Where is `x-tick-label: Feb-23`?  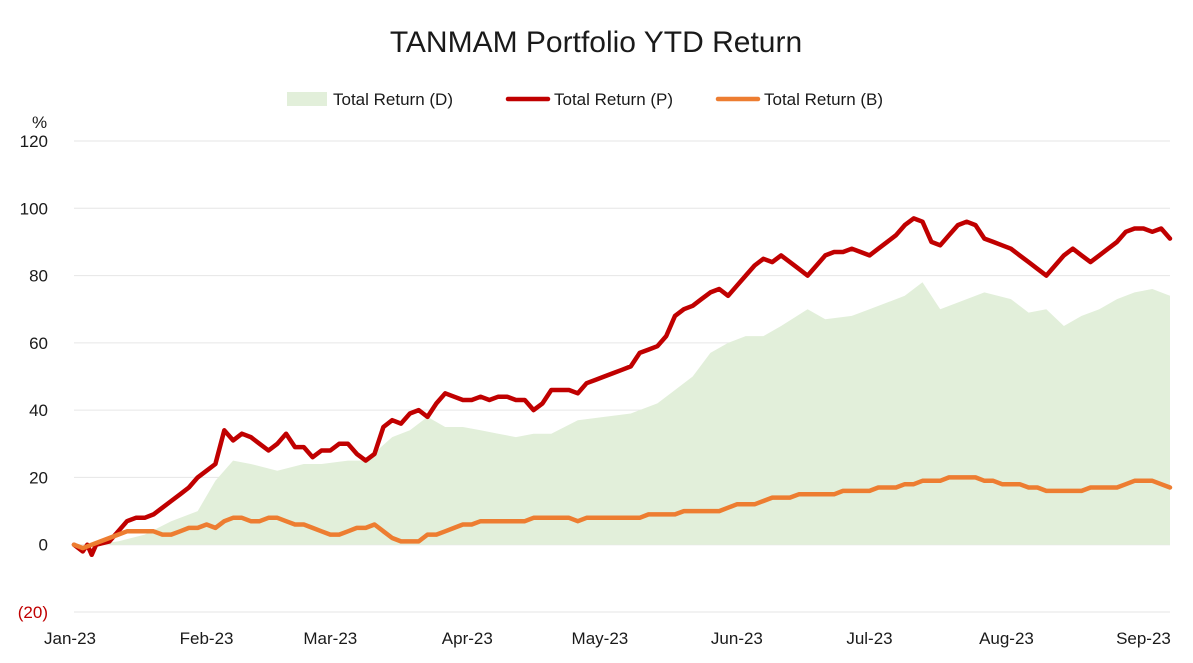 x-tick-label: Feb-23 is located at coordinates (207, 638).